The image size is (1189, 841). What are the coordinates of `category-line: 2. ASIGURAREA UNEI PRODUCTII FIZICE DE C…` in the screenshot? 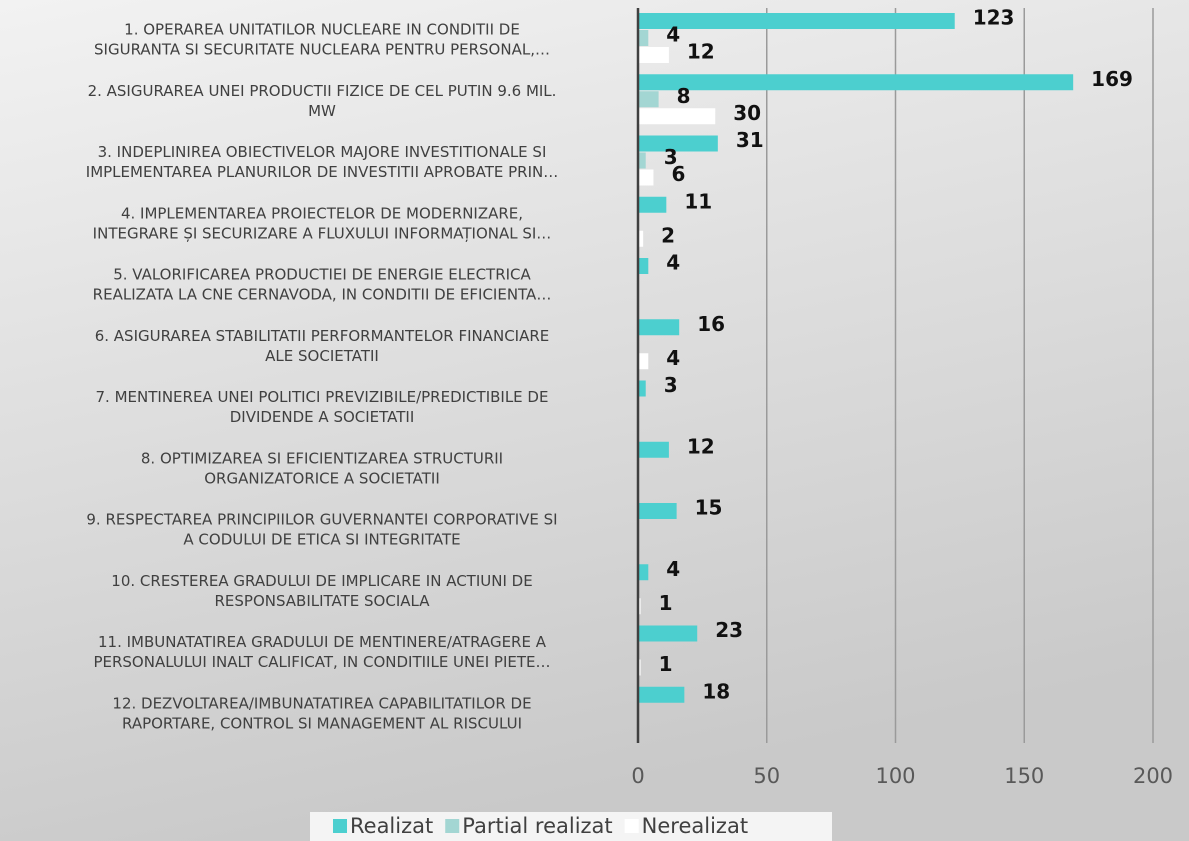 It's located at (322, 90).